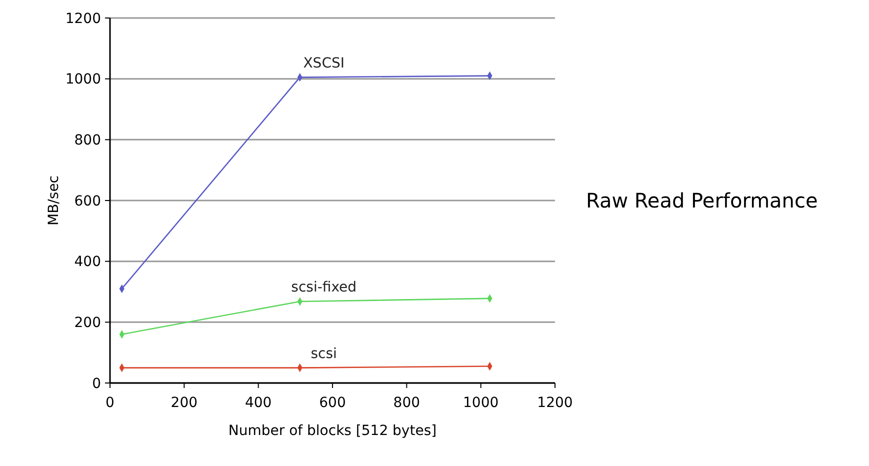 This screenshot has width=869, height=466. What do you see at coordinates (87, 262) in the screenshot?
I see `y-tick-label: 400` at bounding box center [87, 262].